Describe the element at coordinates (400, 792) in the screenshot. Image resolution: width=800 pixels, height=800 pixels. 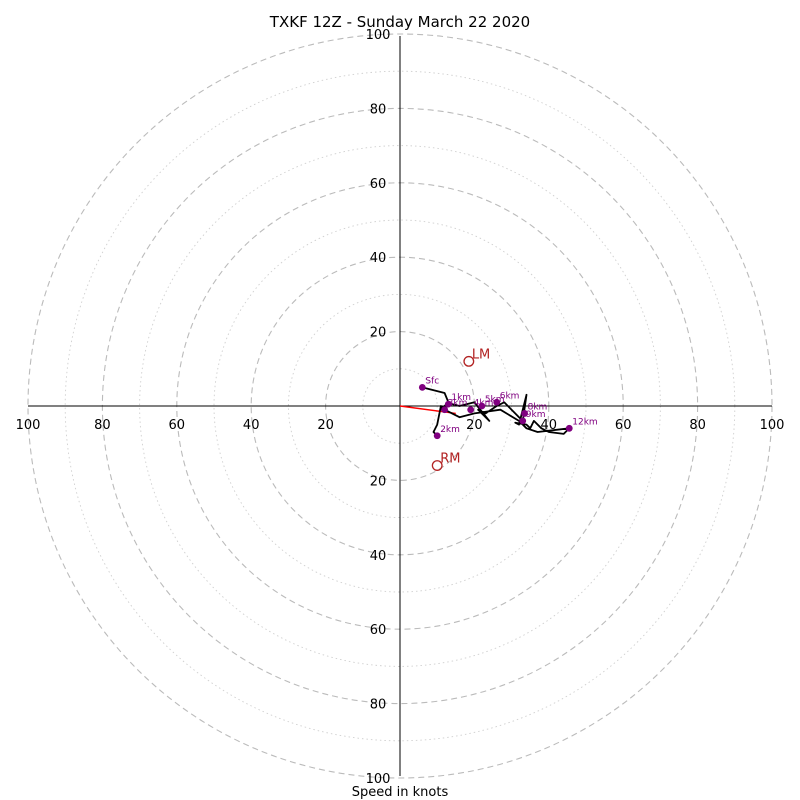
I see `x-axis-label: Speed in knots` at that location.